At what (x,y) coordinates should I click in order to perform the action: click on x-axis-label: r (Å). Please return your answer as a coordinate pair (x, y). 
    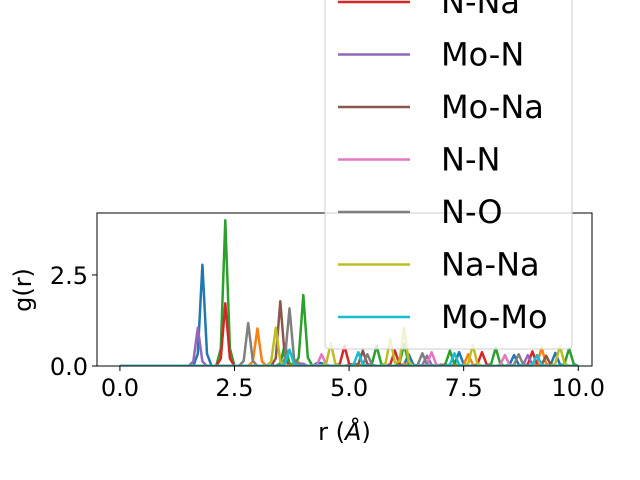
    Looking at the image, I should click on (344, 431).